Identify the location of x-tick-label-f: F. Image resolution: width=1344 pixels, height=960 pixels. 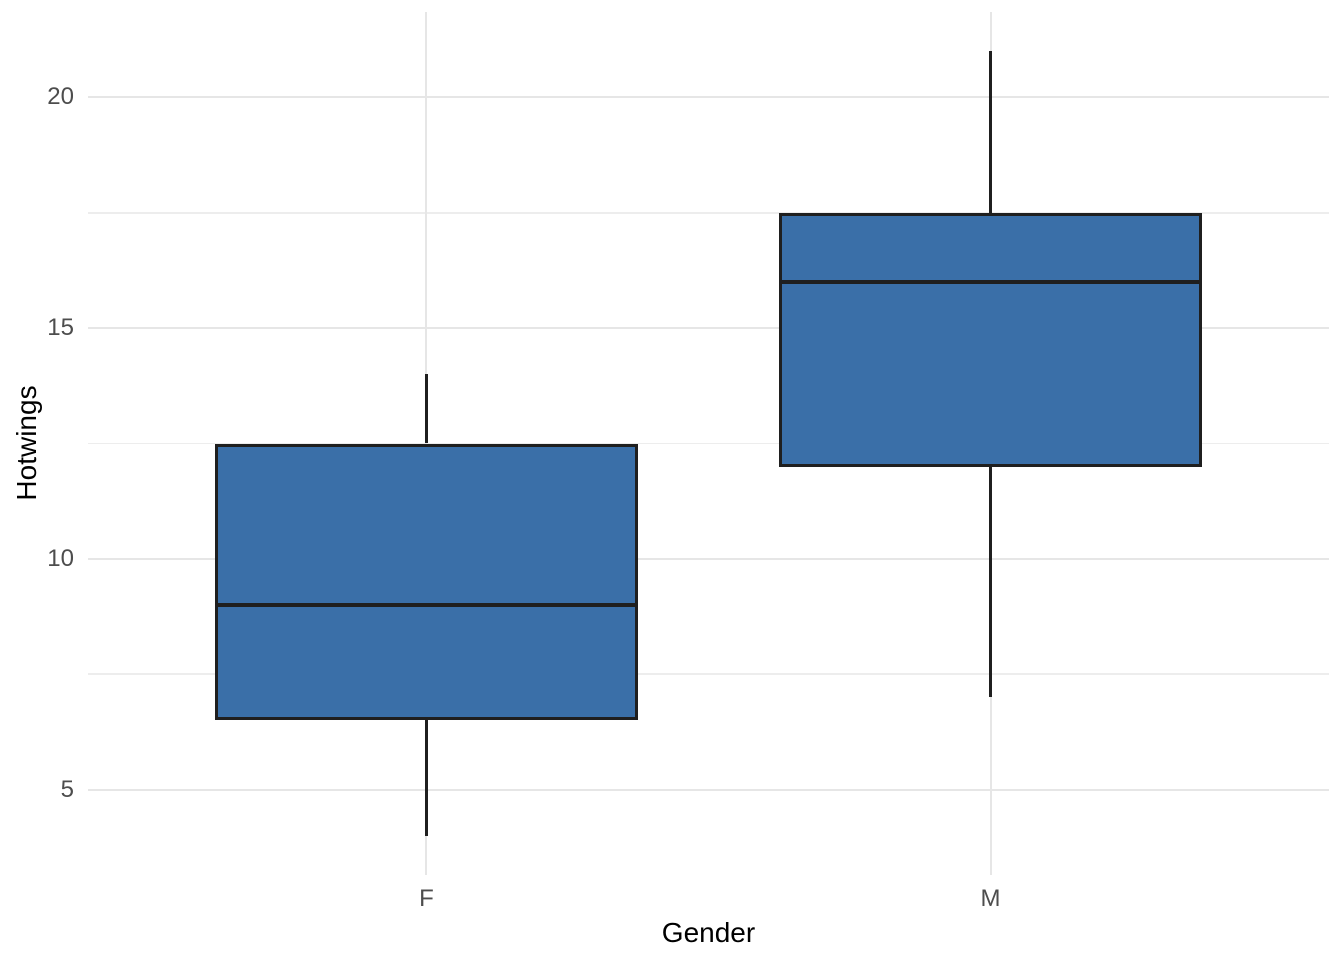
(426, 898).